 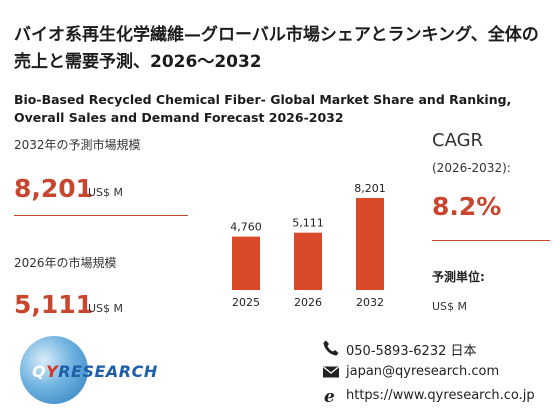 I want to click on cagr-range: (2026-2032):, so click(x=471, y=168).